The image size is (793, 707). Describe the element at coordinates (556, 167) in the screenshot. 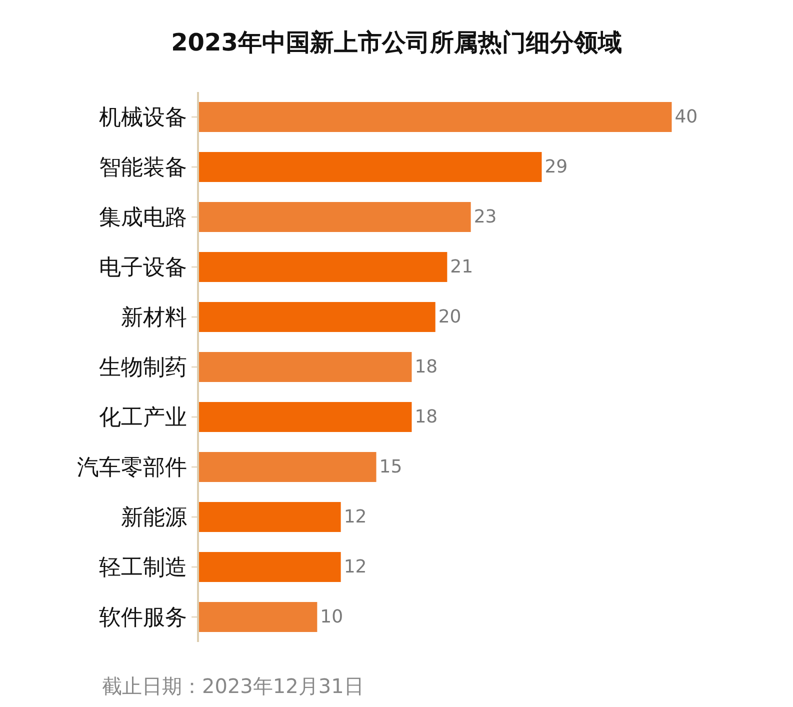

I see `data-label: 29` at that location.